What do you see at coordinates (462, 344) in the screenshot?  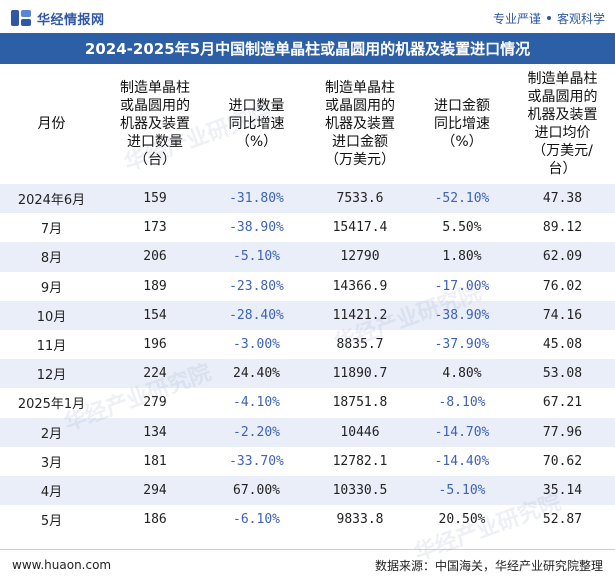 I see `amount-yoy-cell: -37.90%` at bounding box center [462, 344].